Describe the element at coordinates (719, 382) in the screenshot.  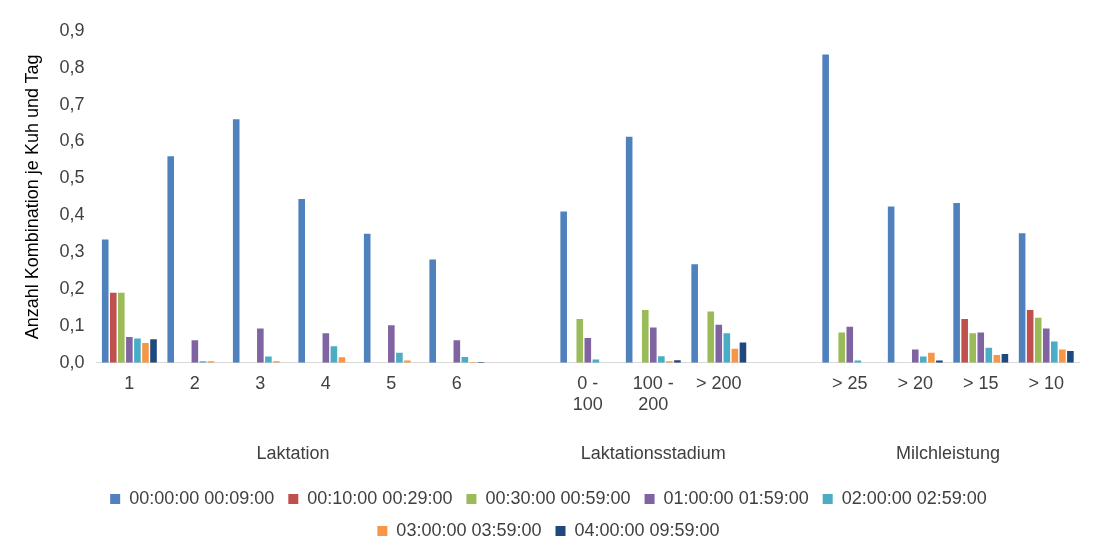
I see `x-tick-label: > 200` at that location.